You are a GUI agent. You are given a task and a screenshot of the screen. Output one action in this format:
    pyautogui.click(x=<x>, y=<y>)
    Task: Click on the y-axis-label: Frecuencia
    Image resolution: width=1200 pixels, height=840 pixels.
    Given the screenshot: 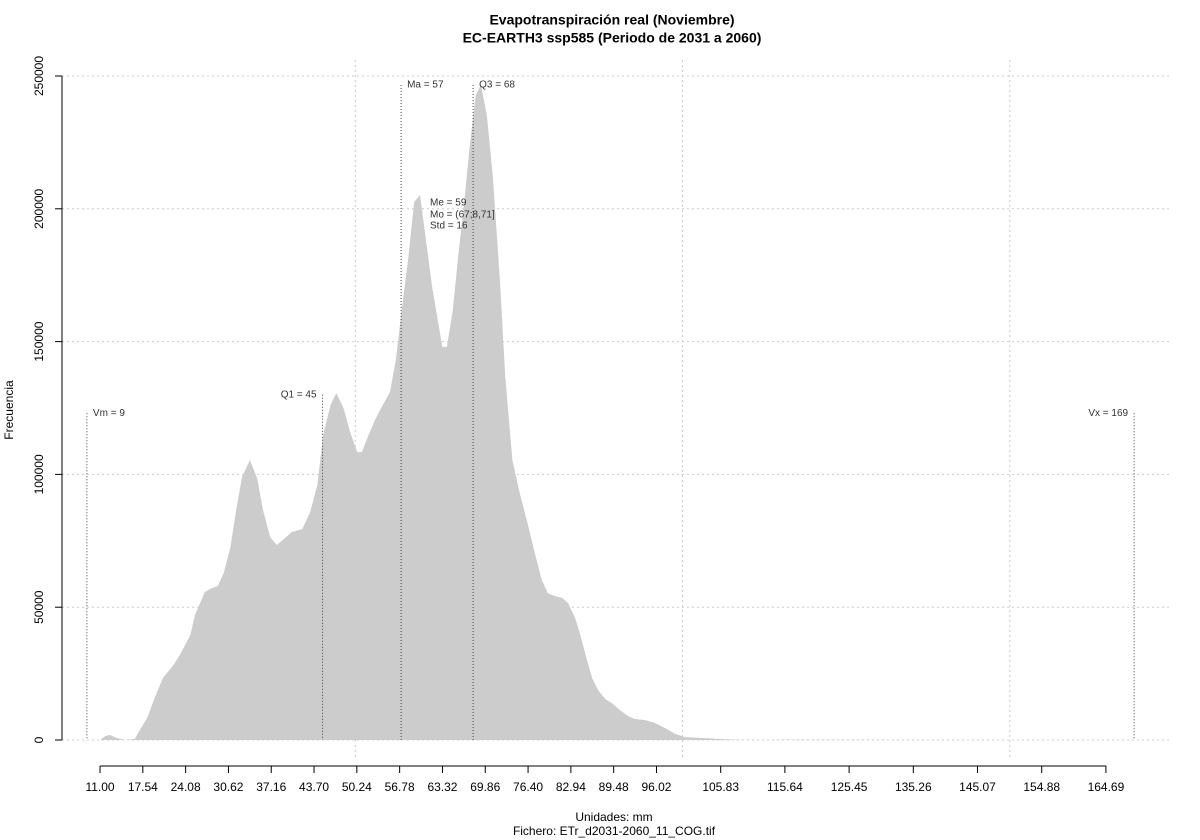 What is the action you would take?
    pyautogui.click(x=9, y=410)
    